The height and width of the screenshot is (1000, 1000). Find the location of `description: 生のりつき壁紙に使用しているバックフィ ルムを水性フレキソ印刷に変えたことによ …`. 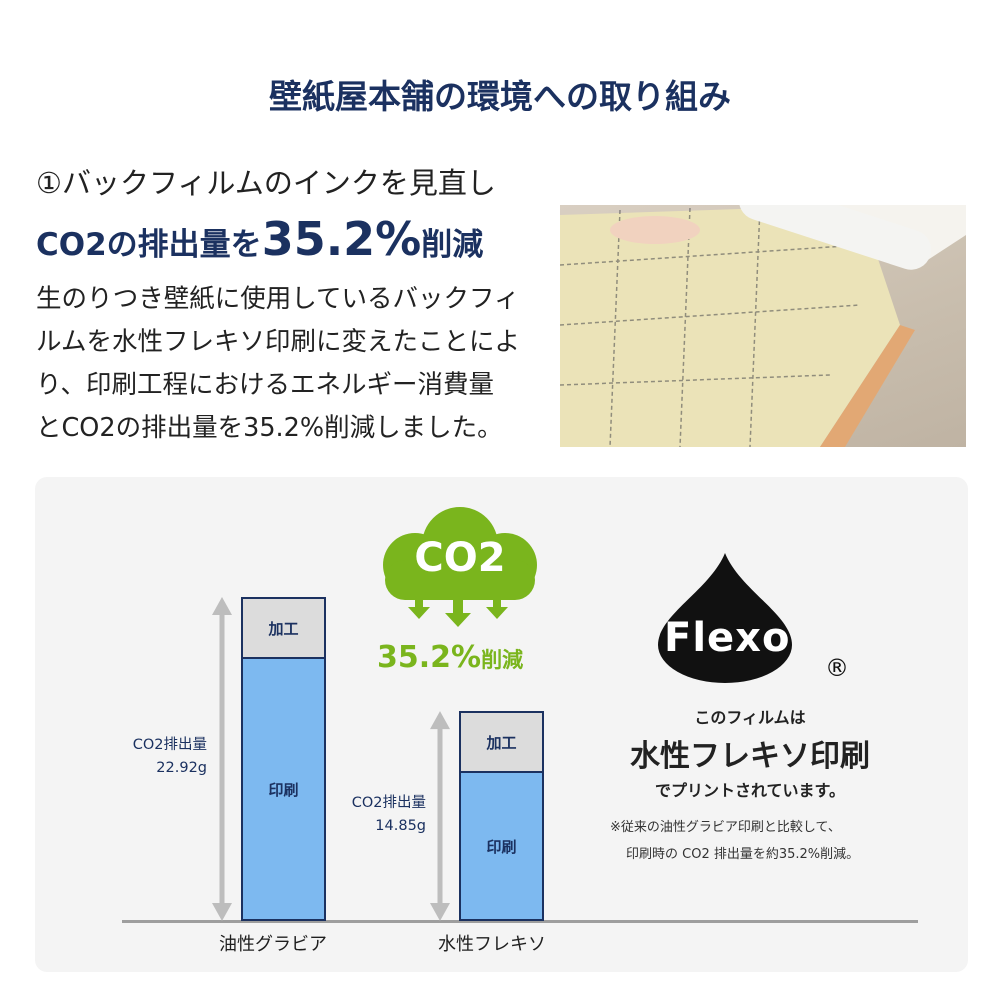

description: 生のりつき壁紙に使用しているバックフィ ルムを水性フレキソ印刷に変えたことによ … is located at coordinates (291, 364).